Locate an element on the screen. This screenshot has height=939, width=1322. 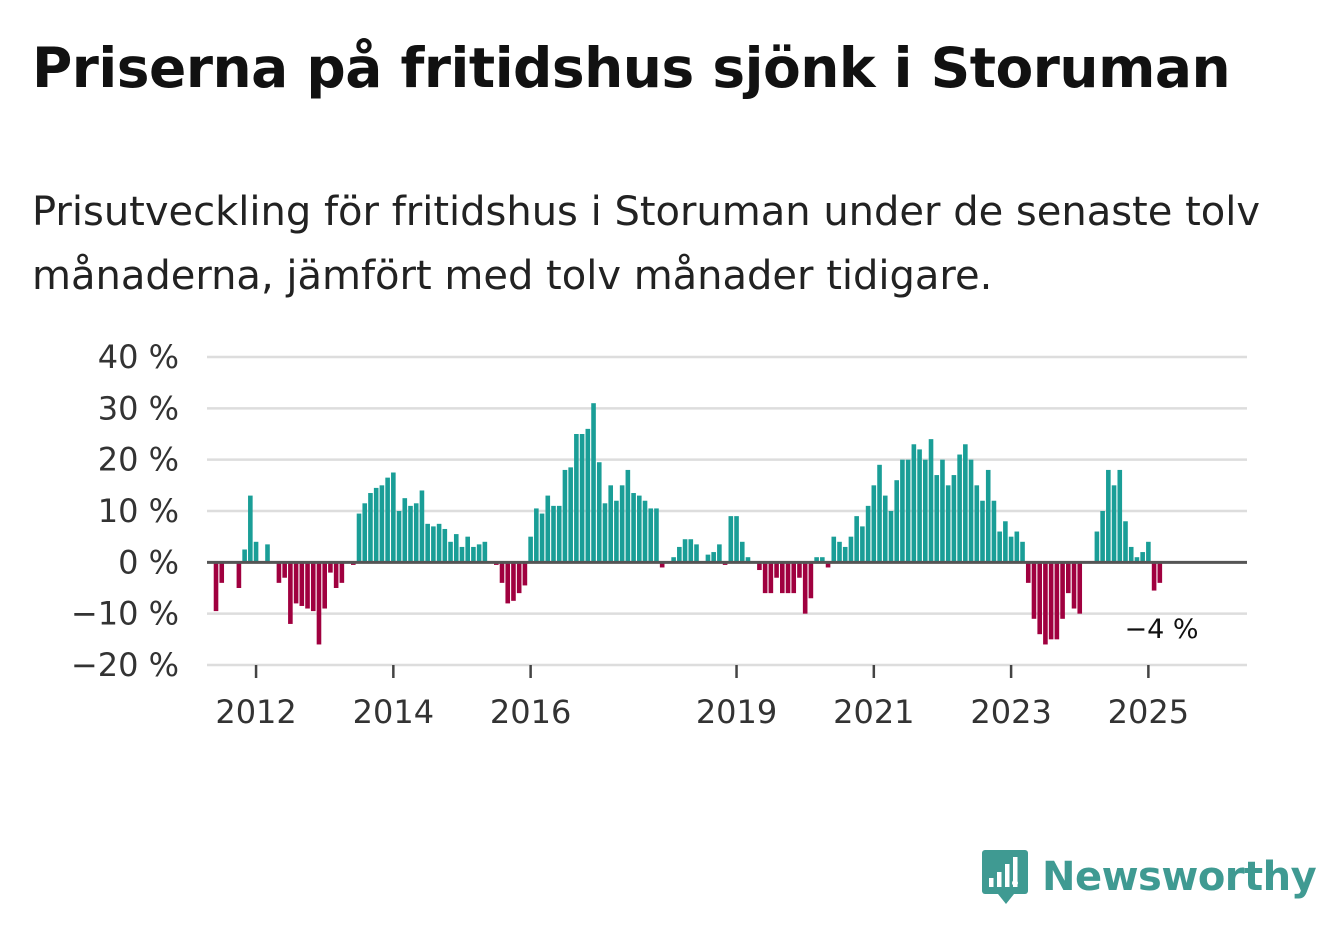
y-tick-label: 30 % is located at coordinates (138, 408).